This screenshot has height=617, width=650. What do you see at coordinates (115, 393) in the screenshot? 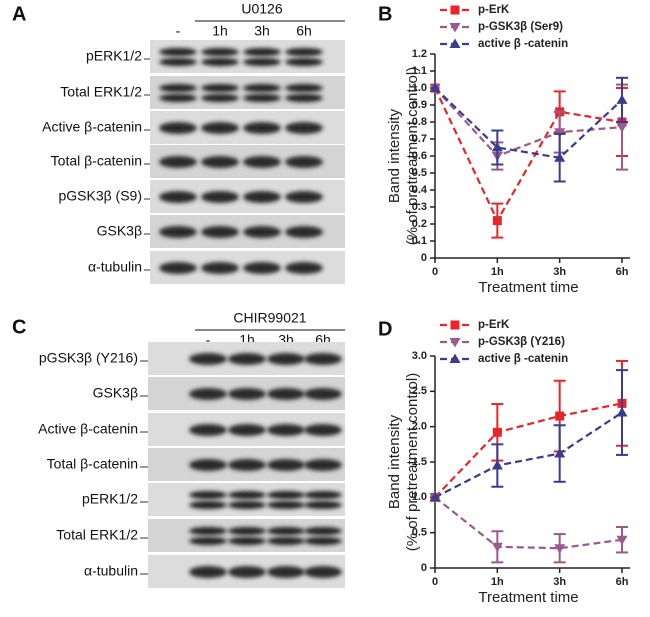
I see `blot-row-label: GSK3β` at bounding box center [115, 393].